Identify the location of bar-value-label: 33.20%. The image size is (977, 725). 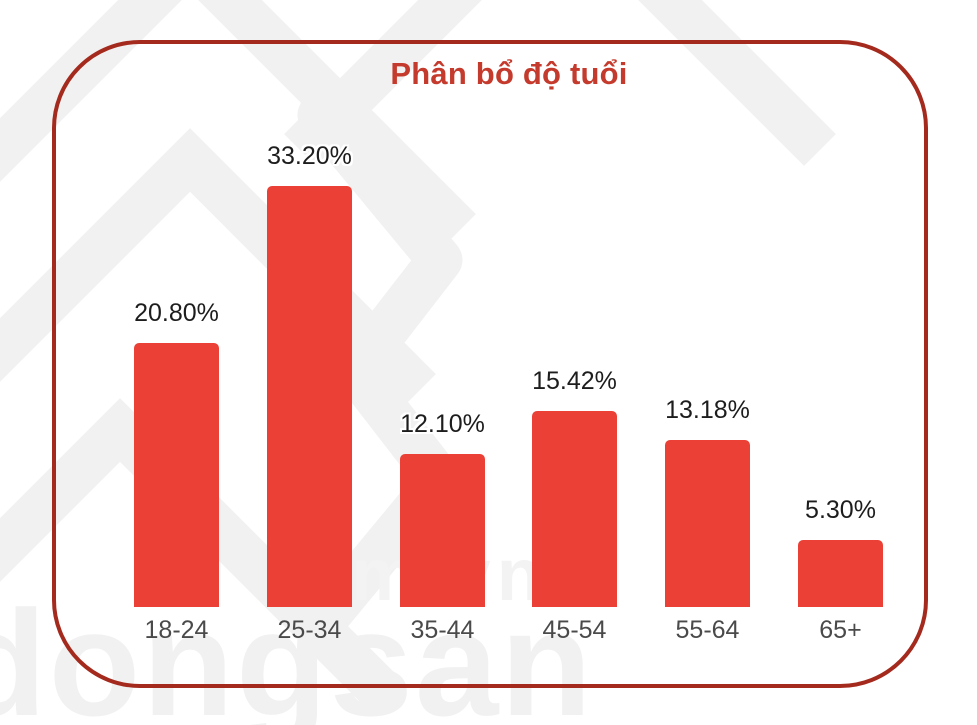
(309, 156).